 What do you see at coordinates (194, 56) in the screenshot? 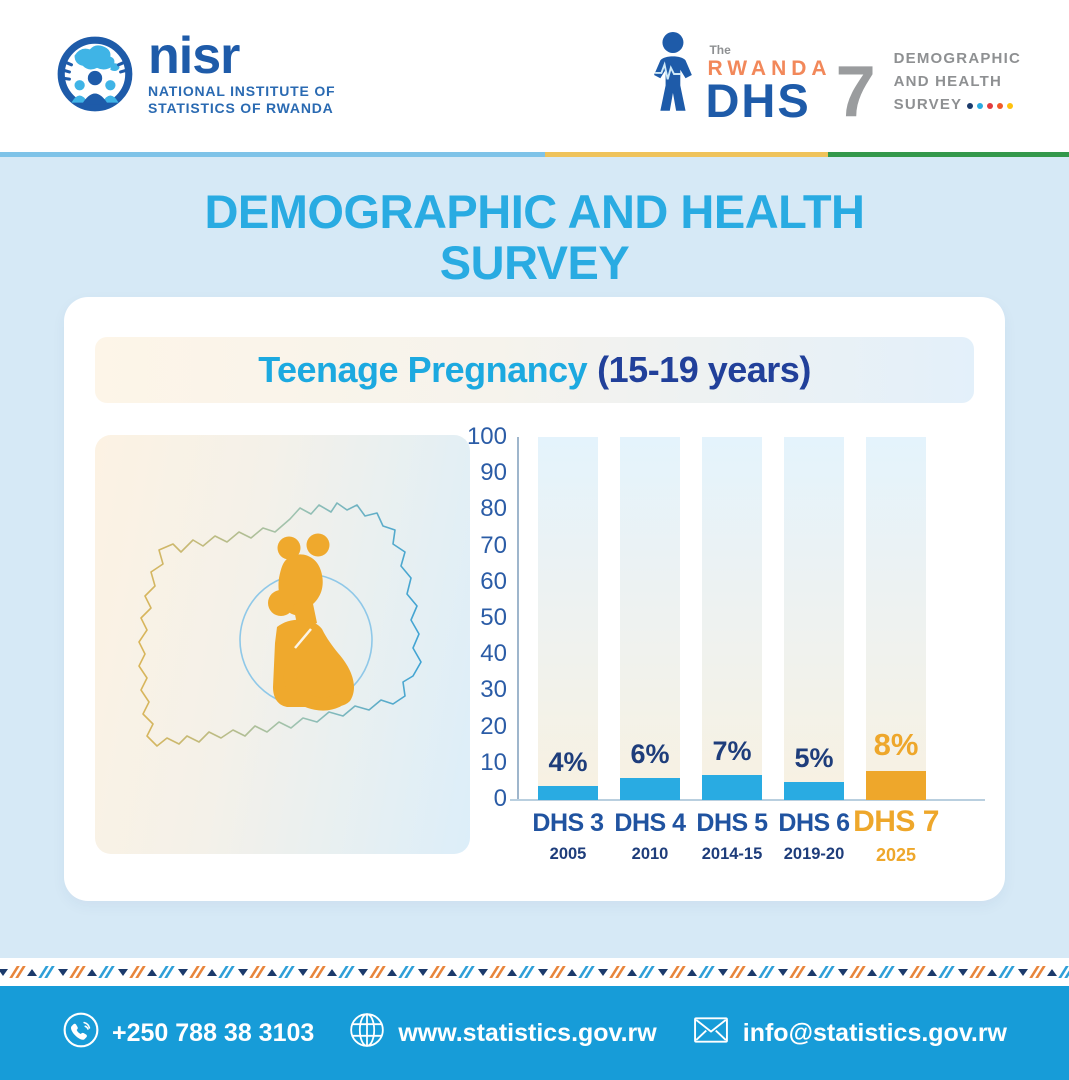
I see `nisr-wordmark: nisr` at bounding box center [194, 56].